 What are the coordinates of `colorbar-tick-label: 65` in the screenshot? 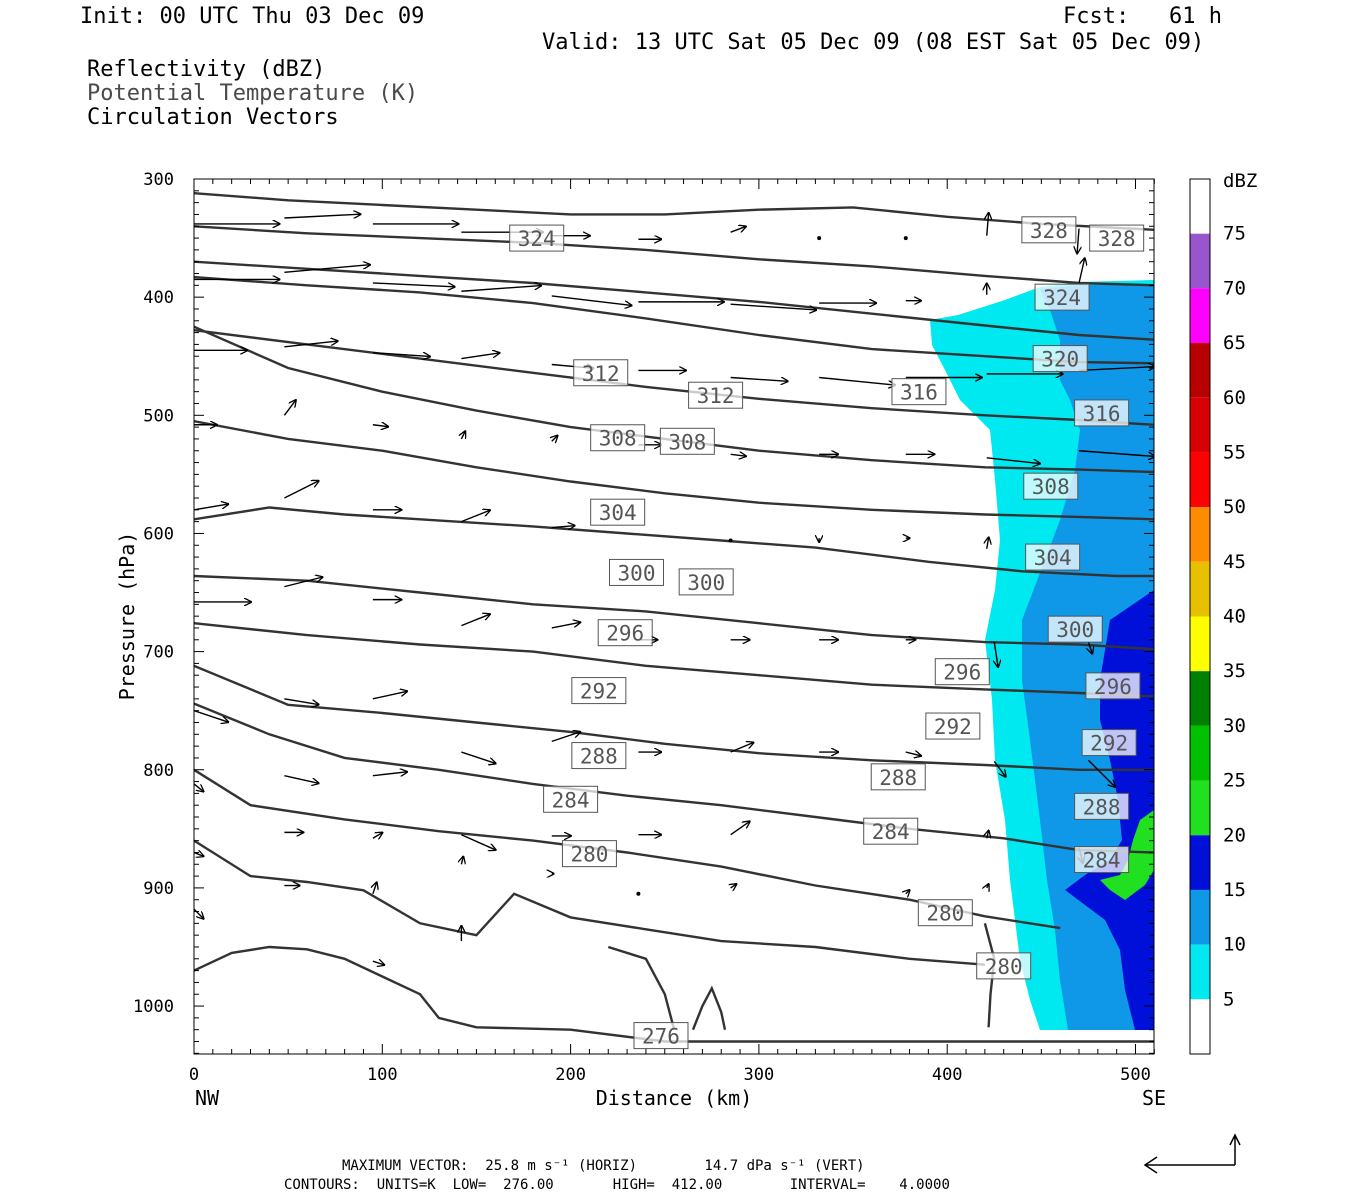 It's located at (1234, 343).